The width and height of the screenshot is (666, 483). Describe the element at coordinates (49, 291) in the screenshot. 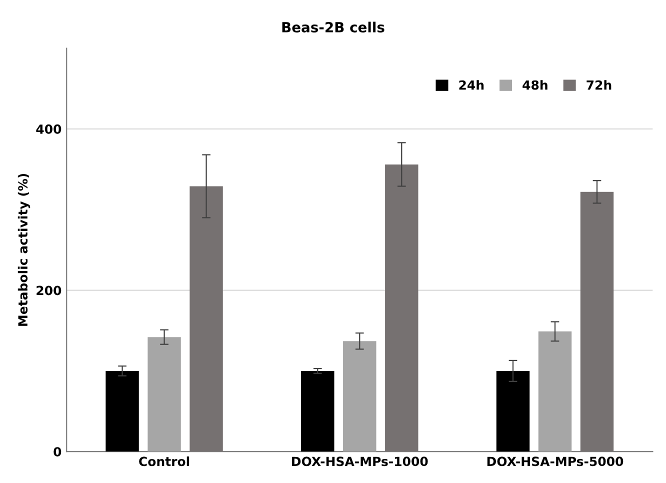

I see `y-tick-label: 200` at that location.